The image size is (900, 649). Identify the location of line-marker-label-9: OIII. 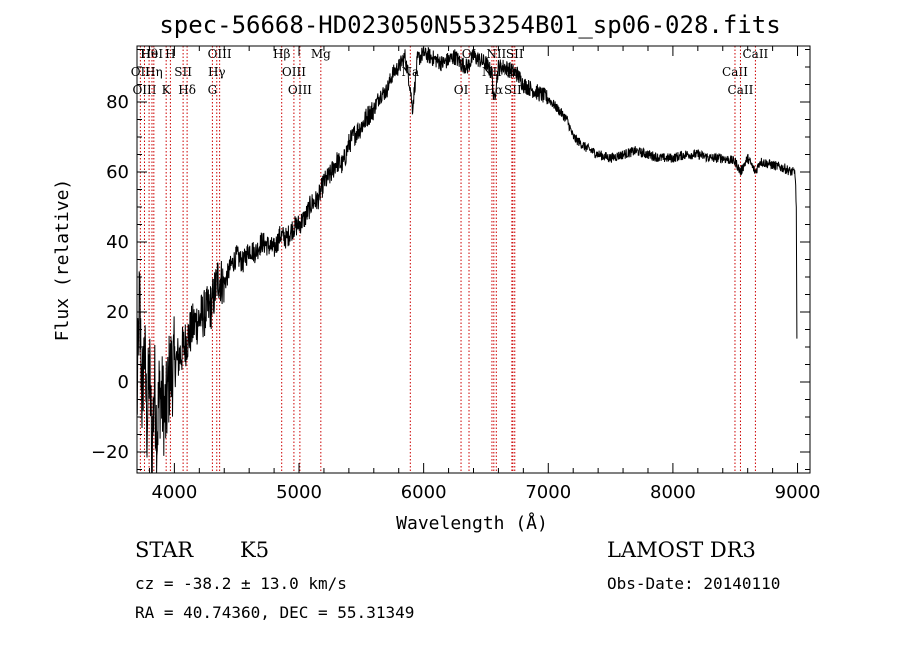
(220, 54).